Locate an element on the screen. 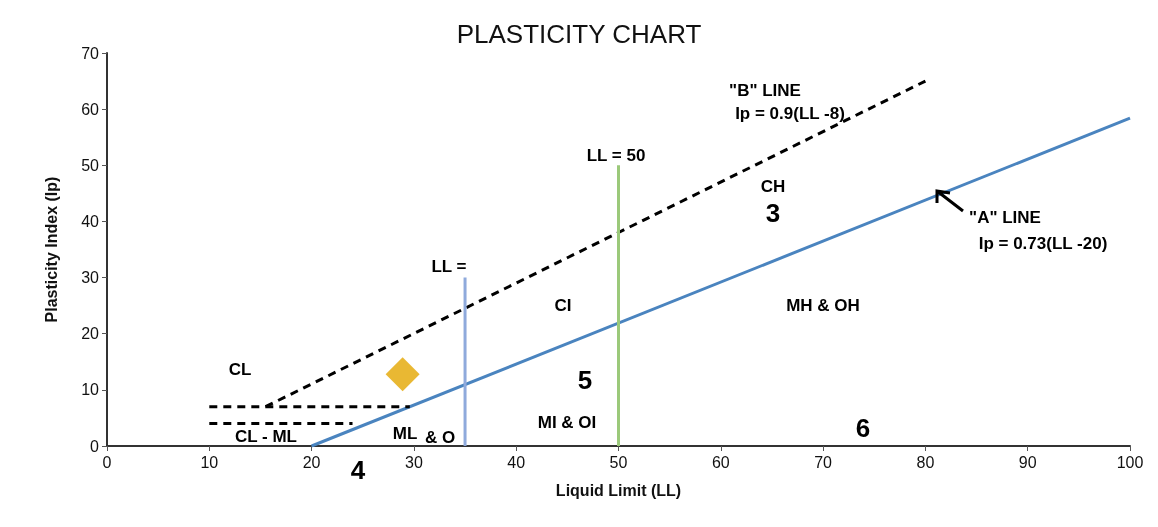 The width and height of the screenshot is (1158, 527). y-tick-label: 70 is located at coordinates (90, 53).